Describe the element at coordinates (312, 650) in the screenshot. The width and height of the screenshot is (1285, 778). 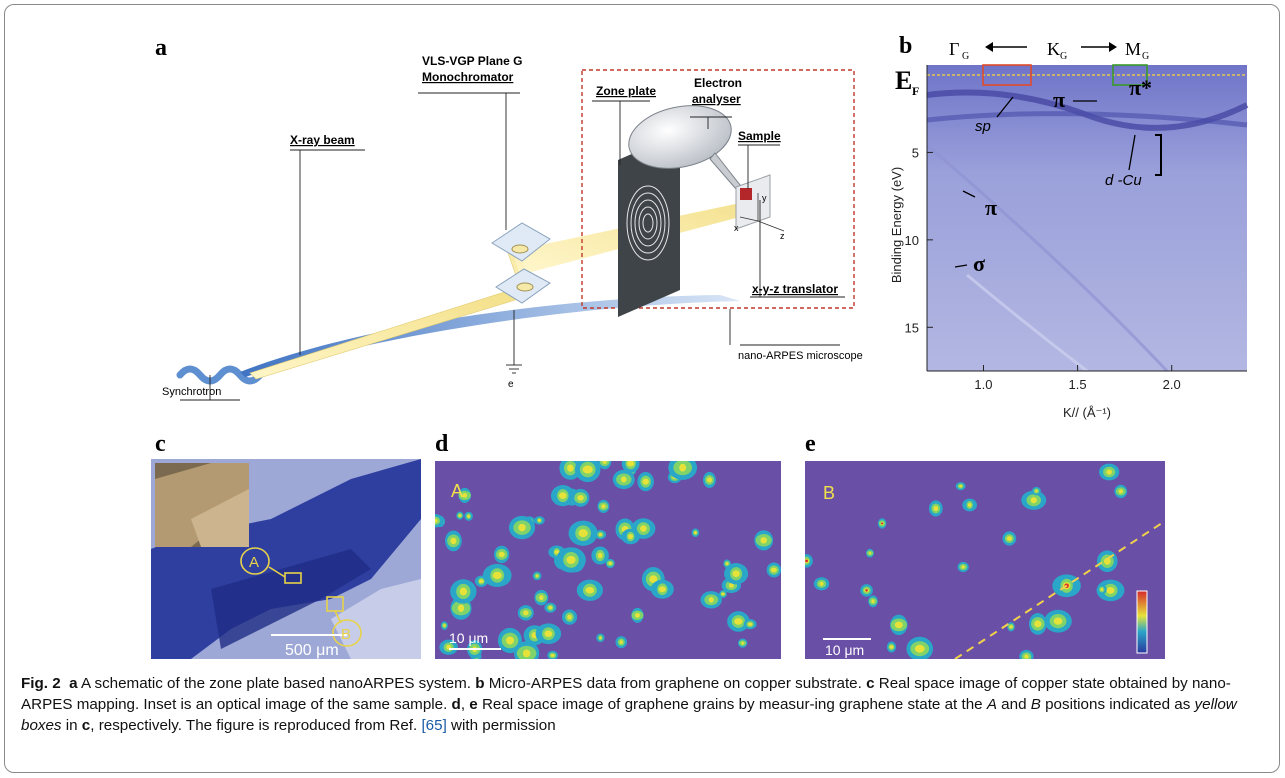
I see `c-scale-label: 500 μm` at that location.